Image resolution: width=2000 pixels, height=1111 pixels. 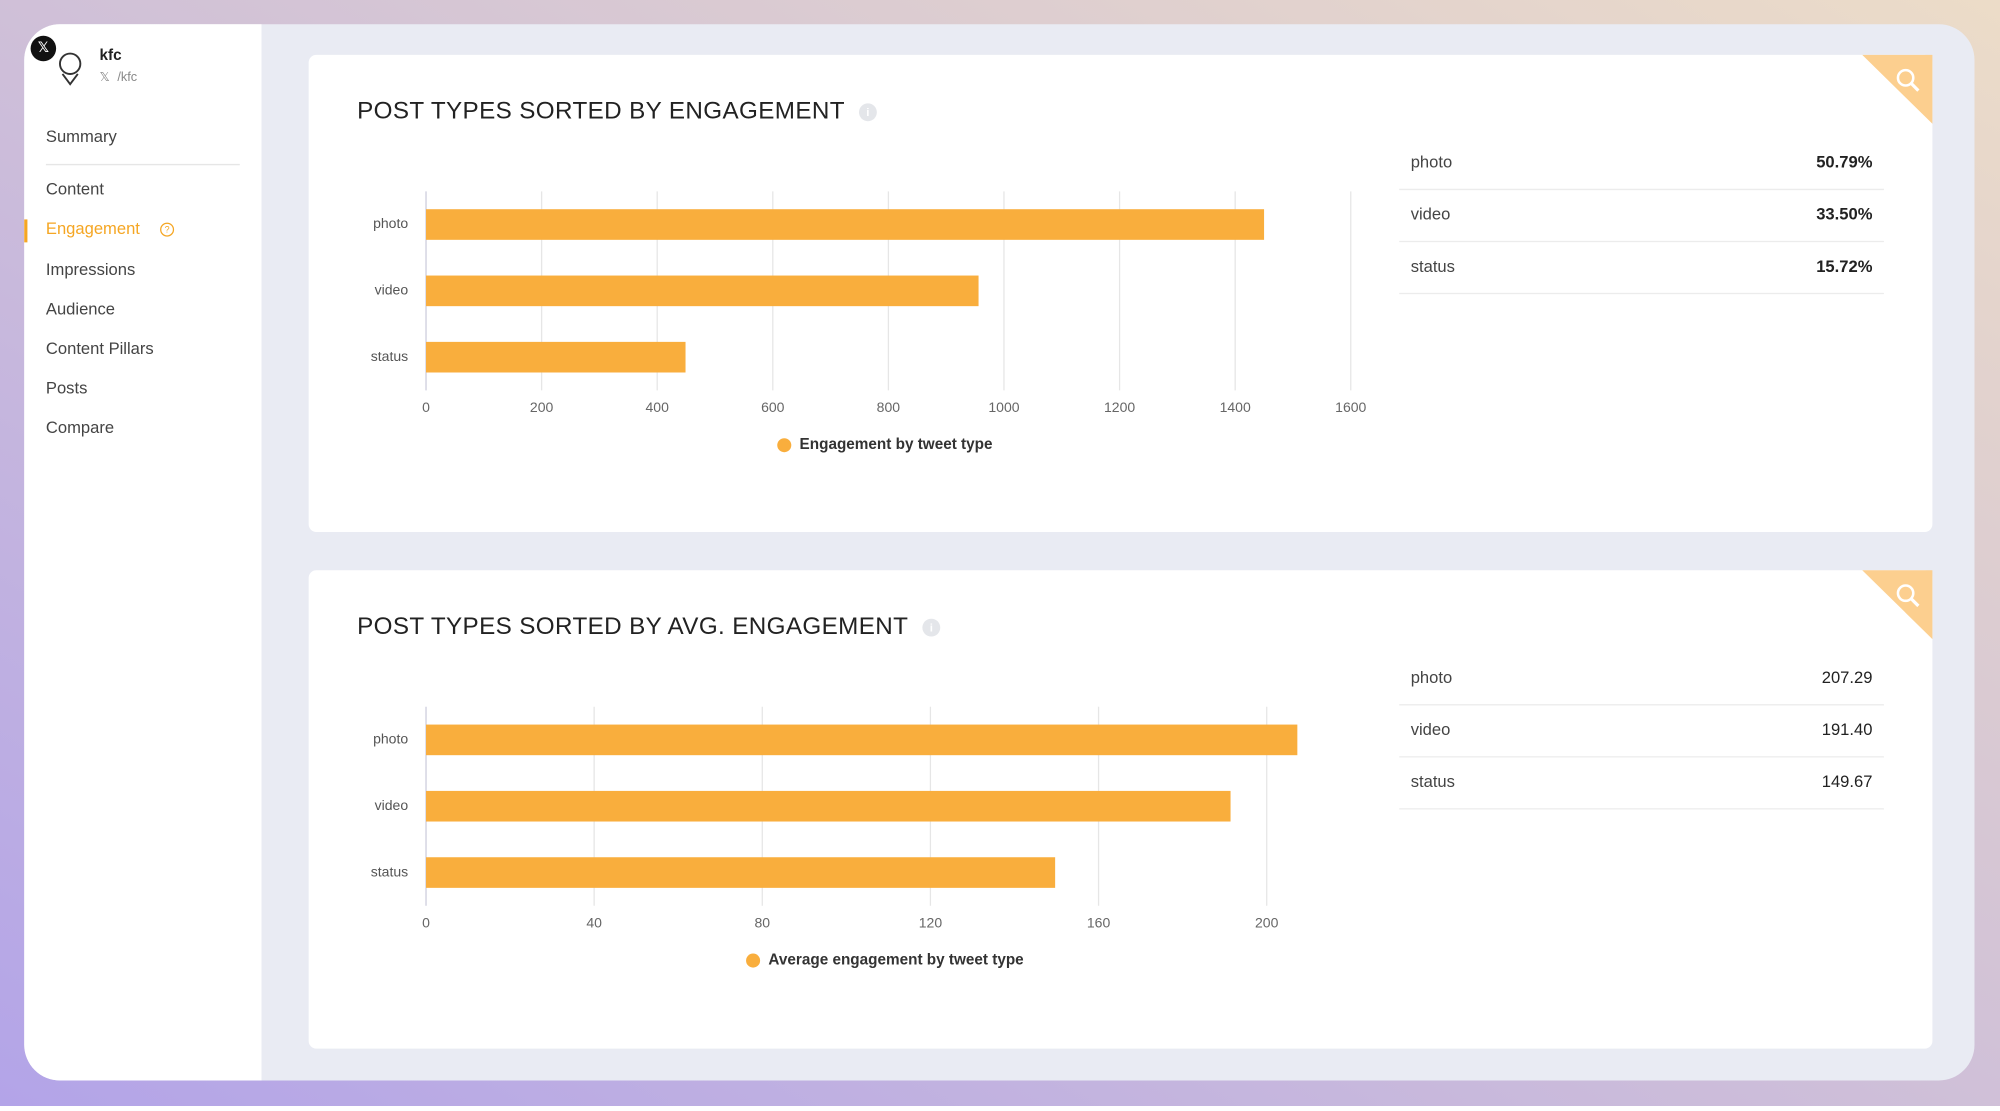 What do you see at coordinates (82, 136) in the screenshot?
I see `nav-item: Summary` at bounding box center [82, 136].